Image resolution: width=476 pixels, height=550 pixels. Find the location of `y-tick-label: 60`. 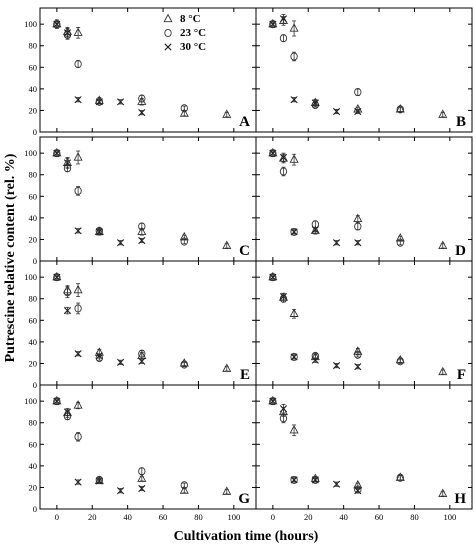

y-tick-label: 60 is located at coordinates (33, 67).